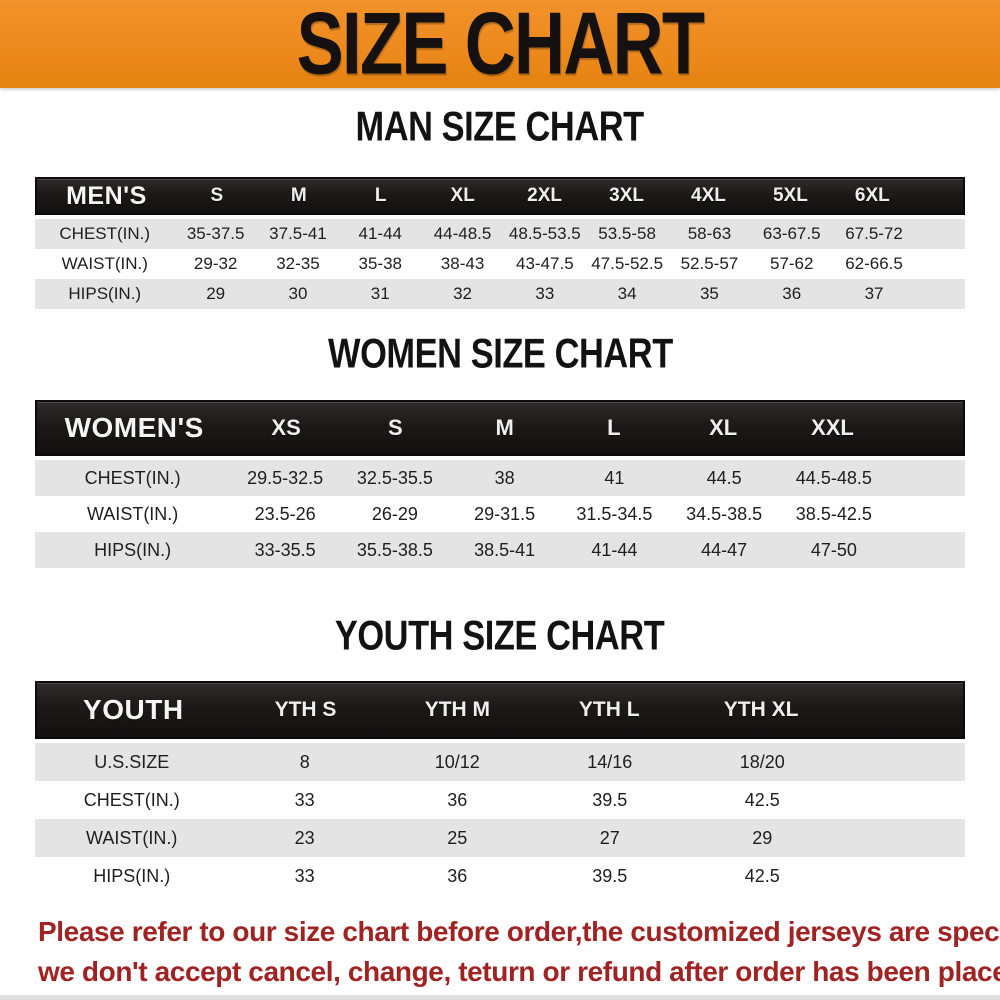 The width and height of the screenshot is (1000, 1000). What do you see at coordinates (724, 513) in the screenshot?
I see `size-value-cell: 34.5-38.5` at bounding box center [724, 513].